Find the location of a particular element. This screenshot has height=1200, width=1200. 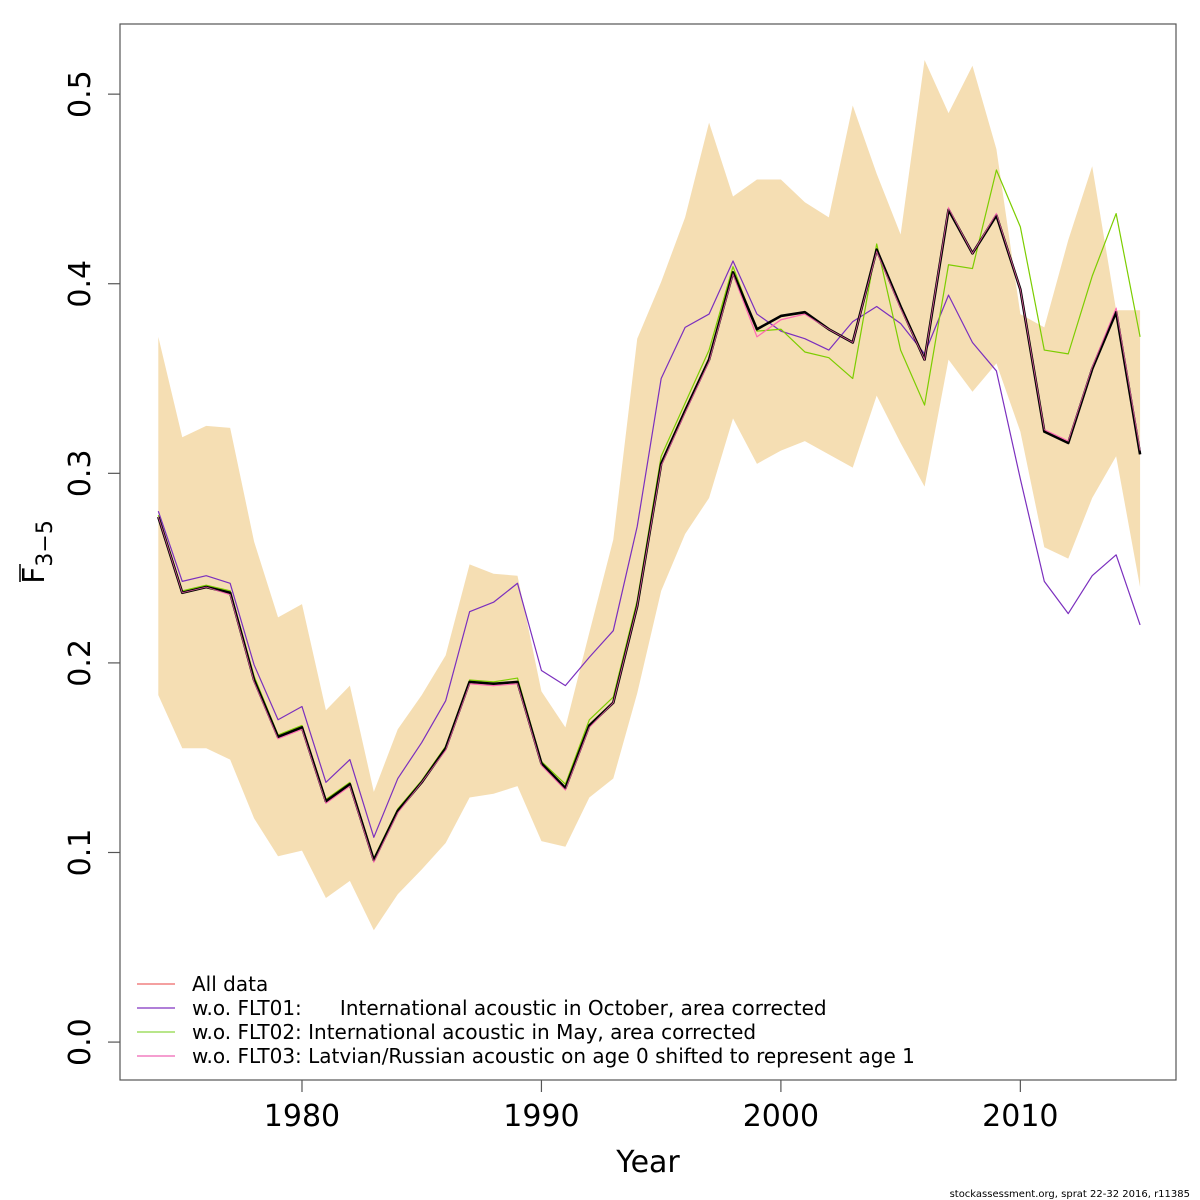

y-axis-title-main: F is located at coordinates (34, 575).